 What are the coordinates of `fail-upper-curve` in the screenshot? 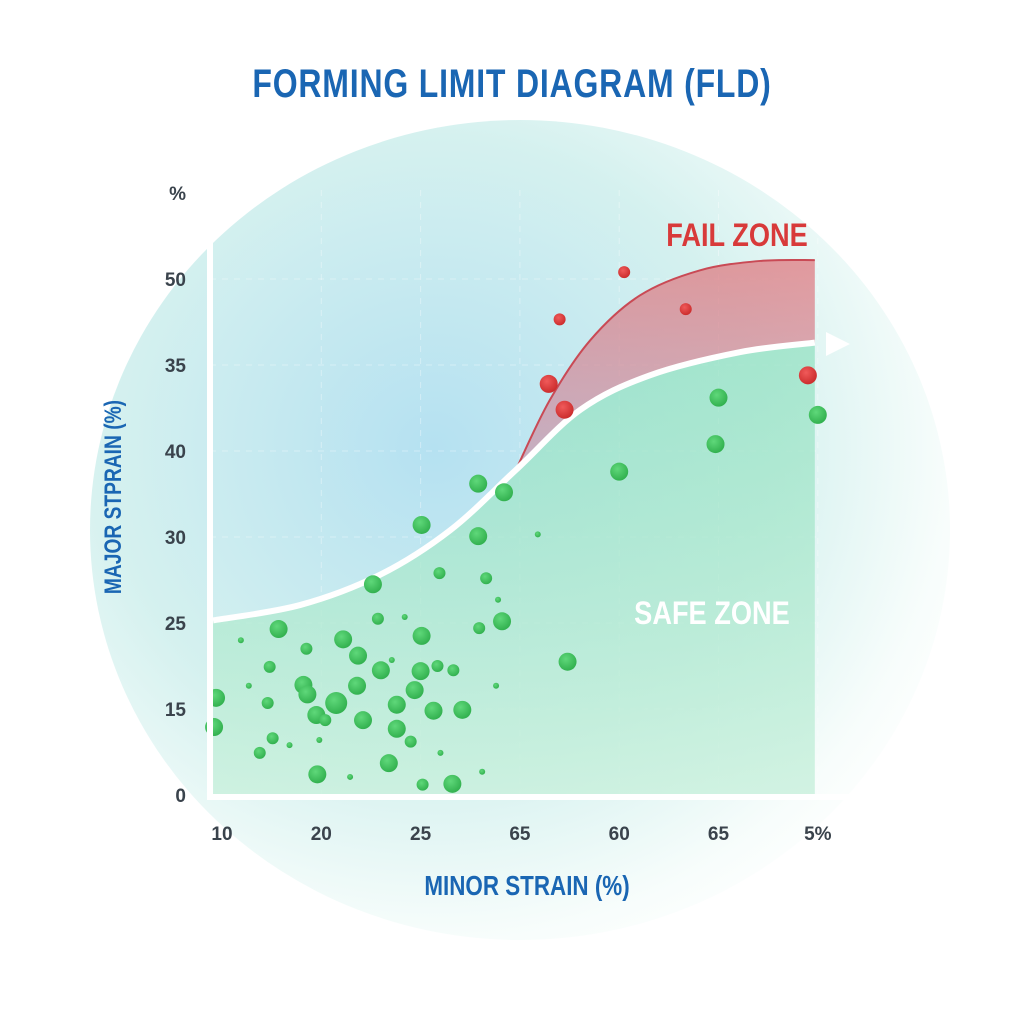 It's located at (665, 364).